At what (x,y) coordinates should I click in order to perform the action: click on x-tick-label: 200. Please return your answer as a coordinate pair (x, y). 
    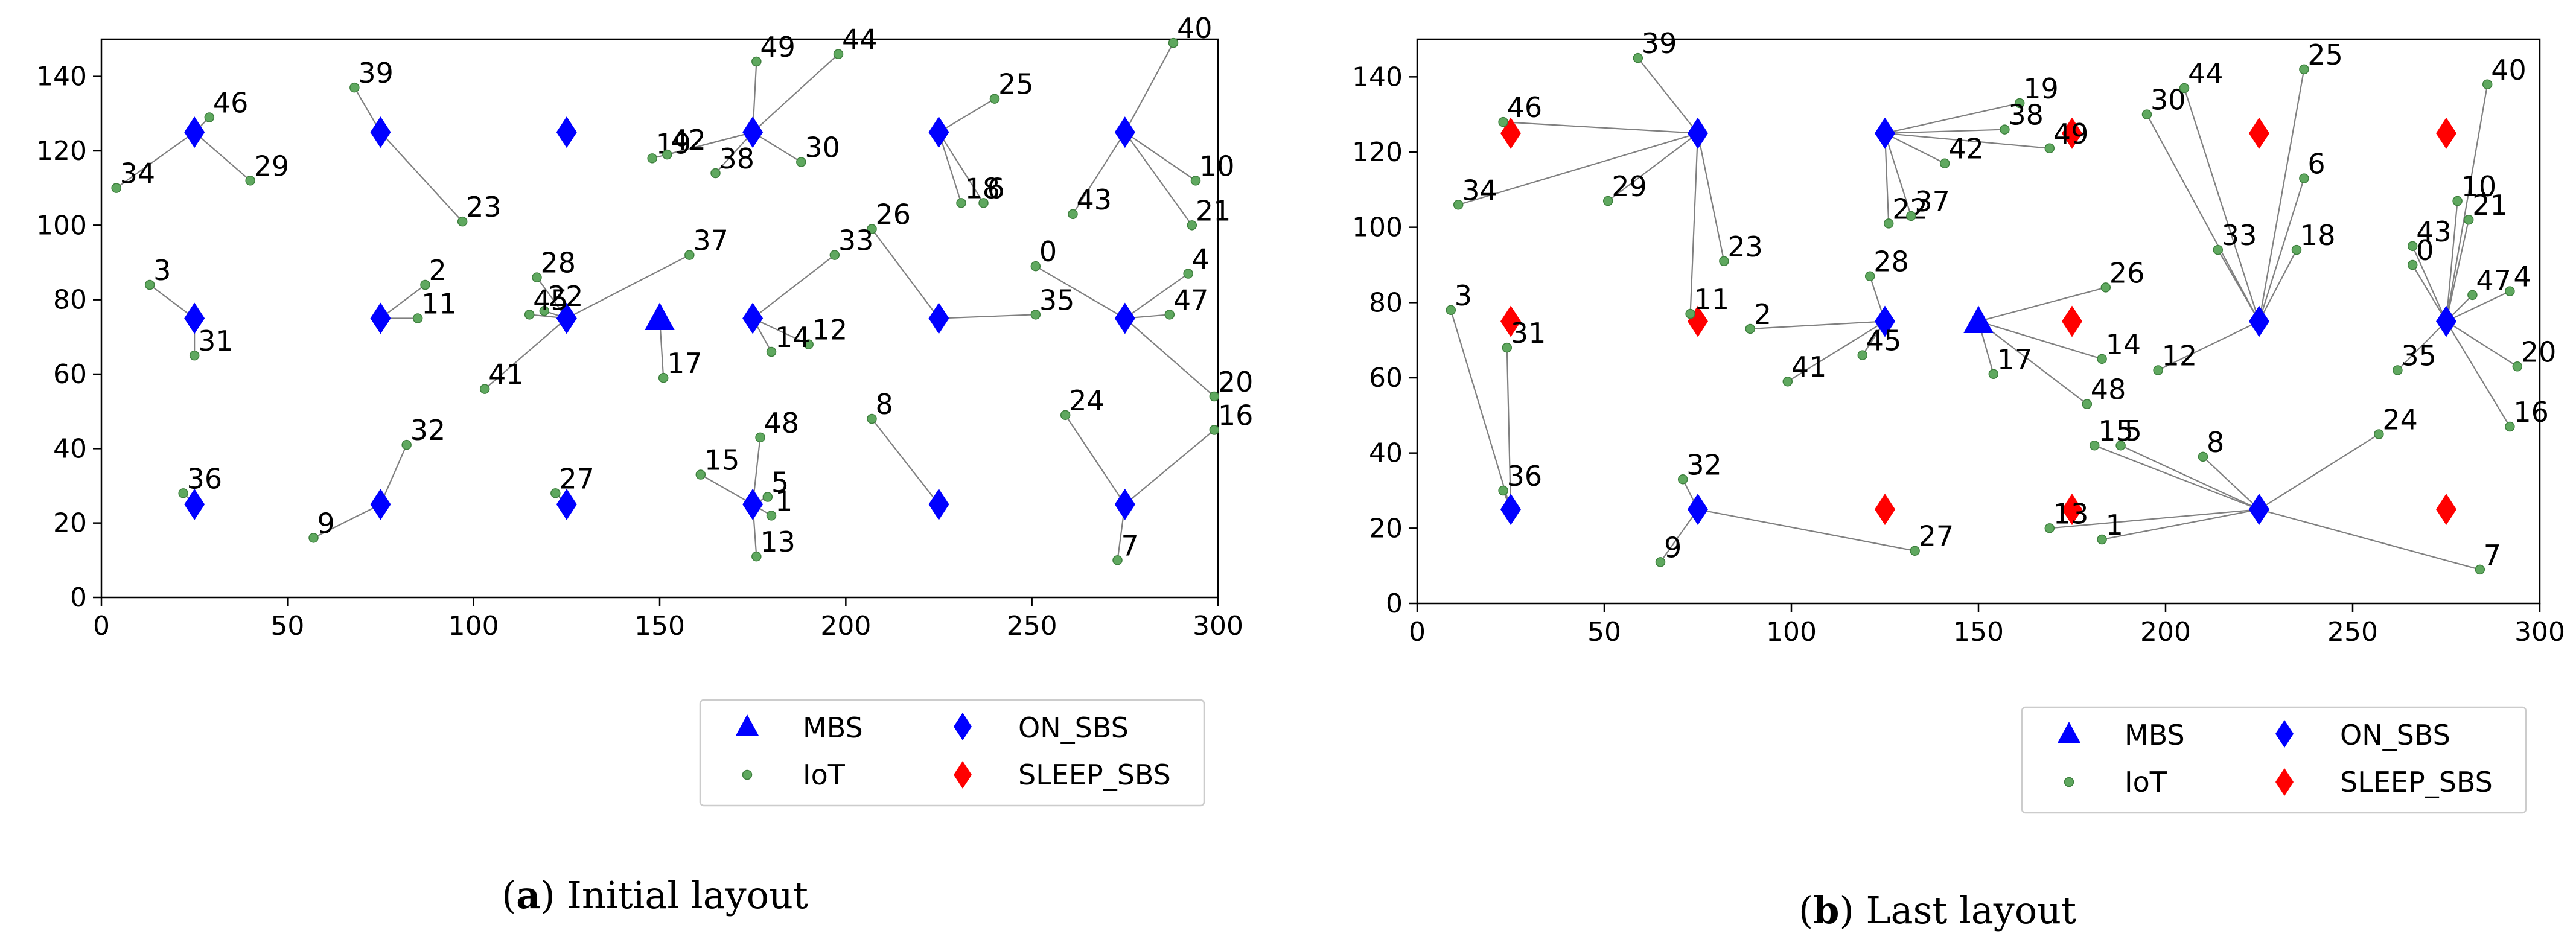
    Looking at the image, I should click on (2165, 632).